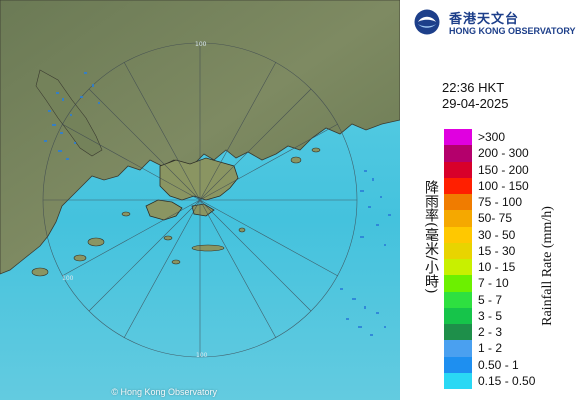 This screenshot has height=400, width=577. What do you see at coordinates (427, 22) in the screenshot?
I see `hko-logo-icon` at bounding box center [427, 22].